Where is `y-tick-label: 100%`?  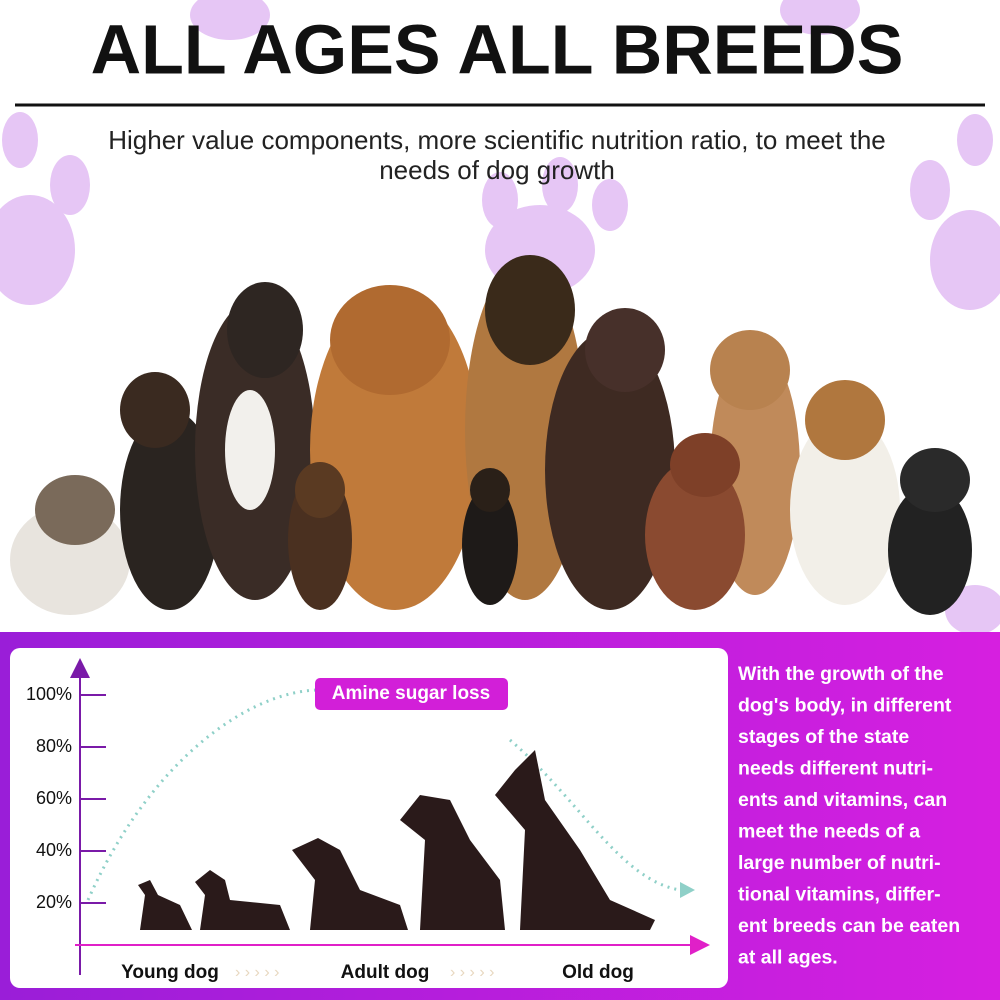 y-tick-label: 100% is located at coordinates (49, 694).